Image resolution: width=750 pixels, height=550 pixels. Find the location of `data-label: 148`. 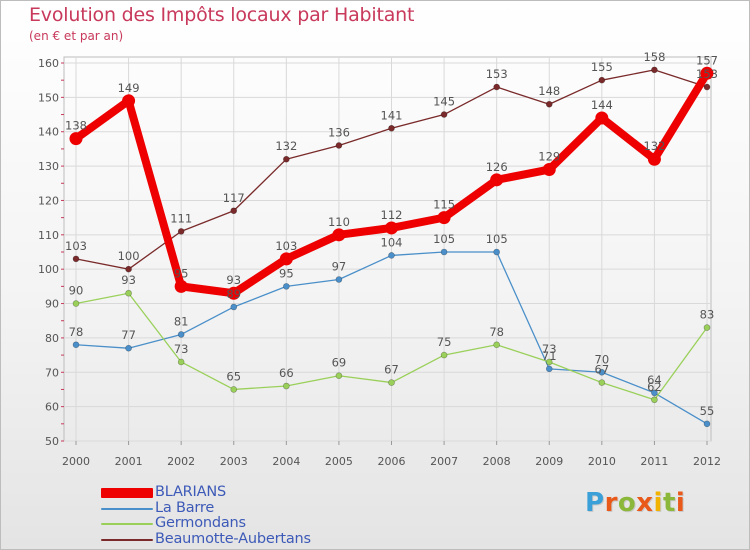

data-label: 148 is located at coordinates (549, 91).